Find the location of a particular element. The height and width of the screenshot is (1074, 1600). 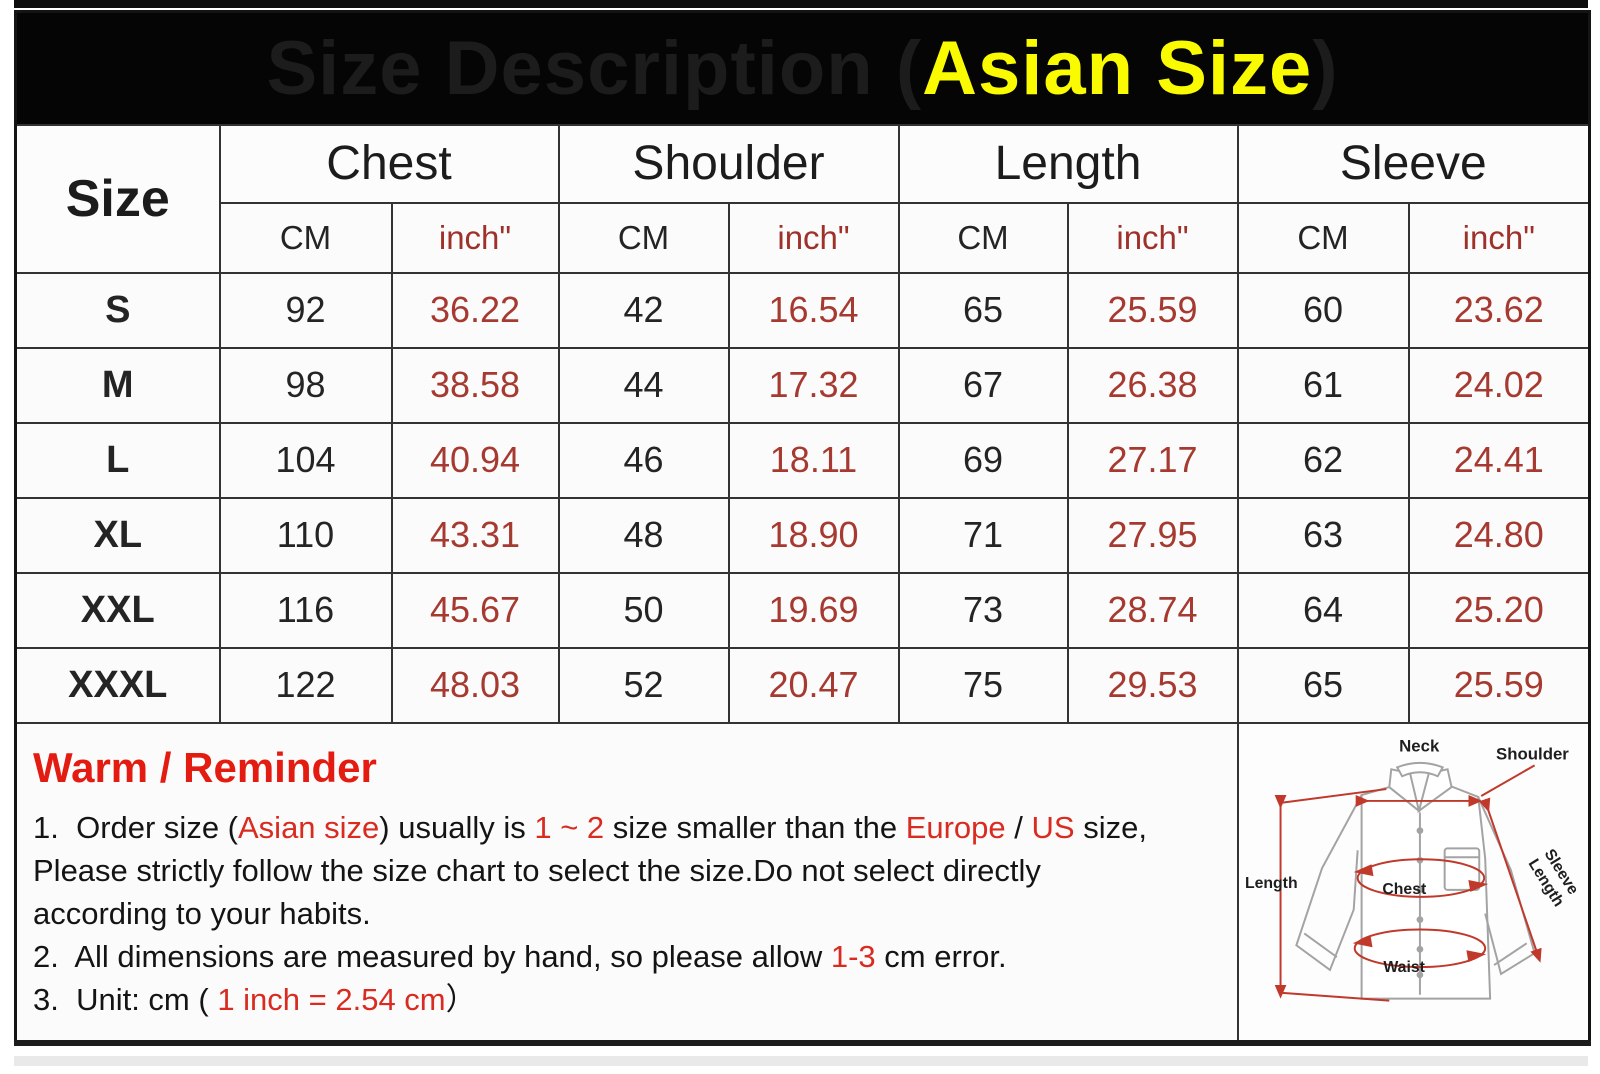

cm-value: 63 is located at coordinates (1323, 535).